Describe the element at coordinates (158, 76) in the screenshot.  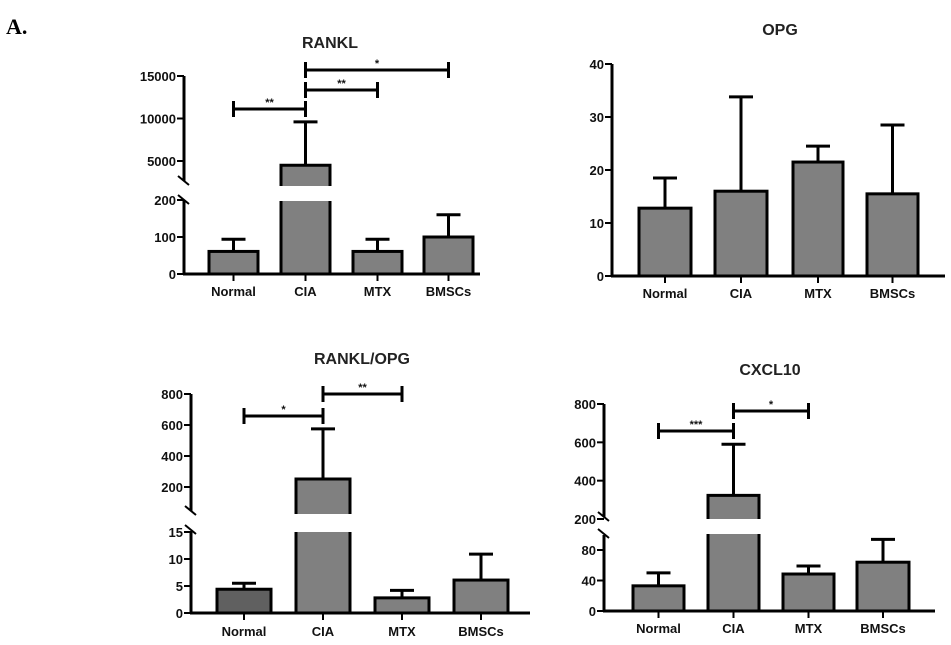
I see `y-tick-label: 15000` at that location.